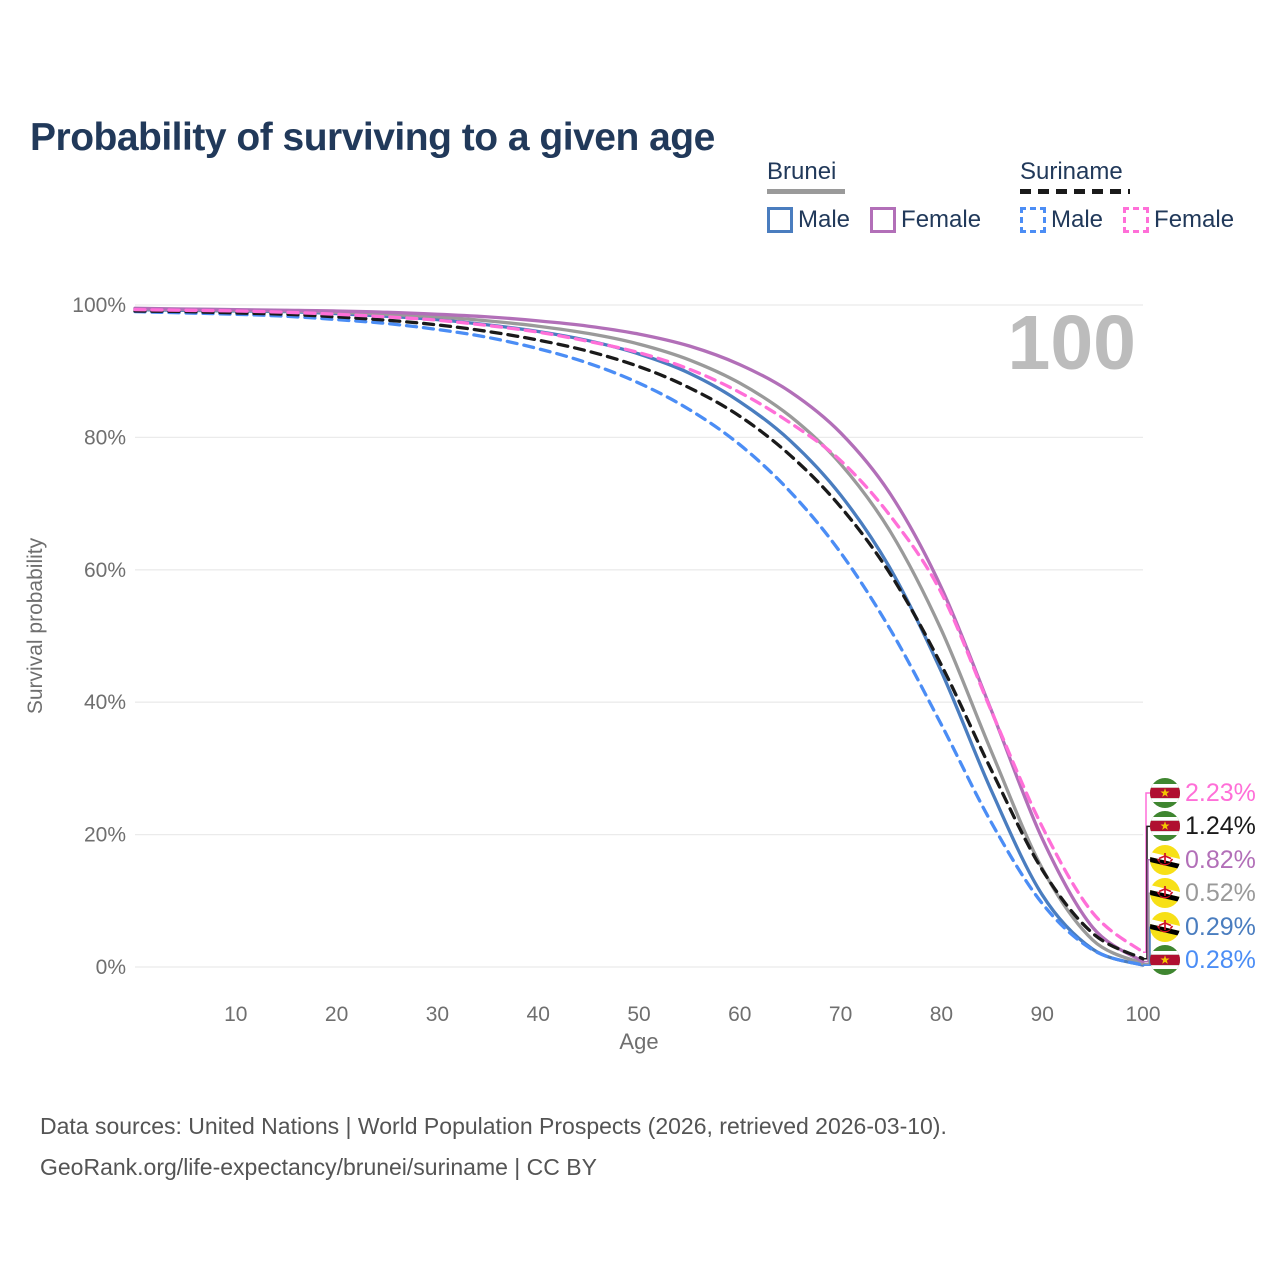 The image size is (1280, 1280). I want to click on end-label-brunei-male: 0.29%, so click(1203, 927).